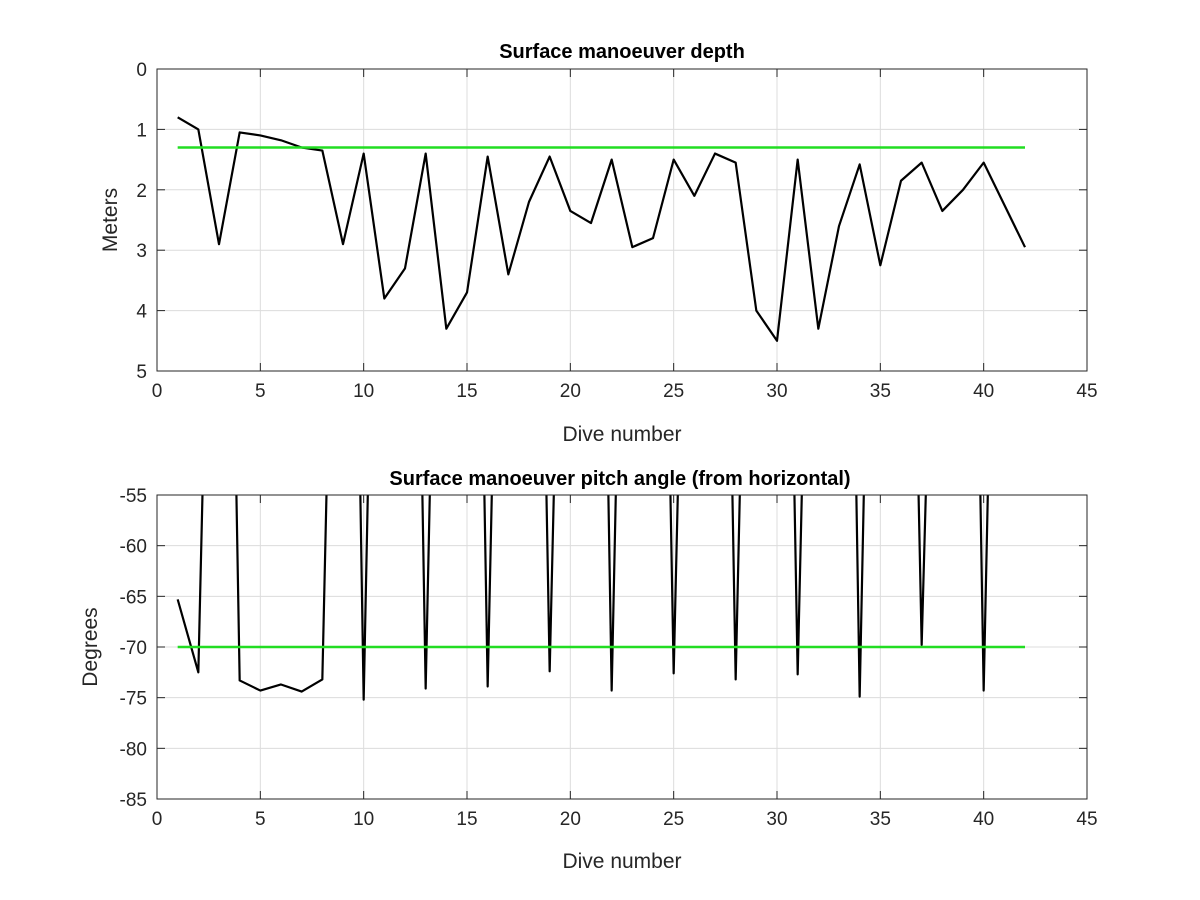  I want to click on depth-y-tick-label: 0, so click(141, 70).